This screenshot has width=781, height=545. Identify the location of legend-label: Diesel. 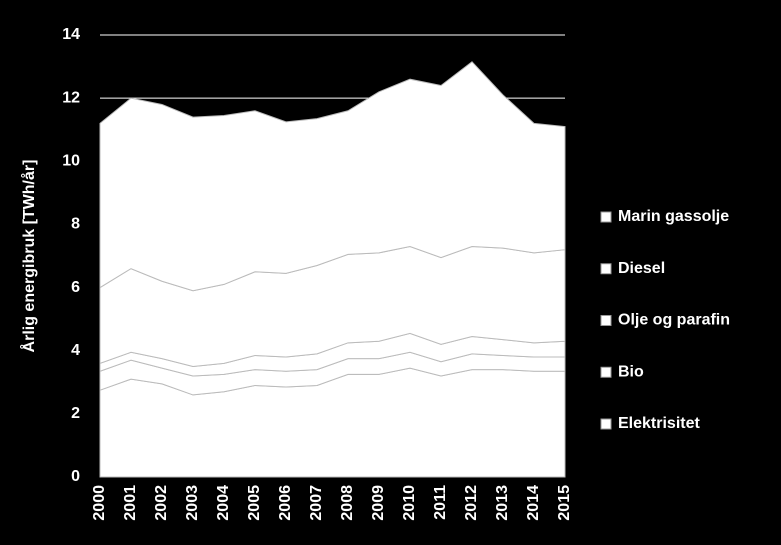
(641, 268).